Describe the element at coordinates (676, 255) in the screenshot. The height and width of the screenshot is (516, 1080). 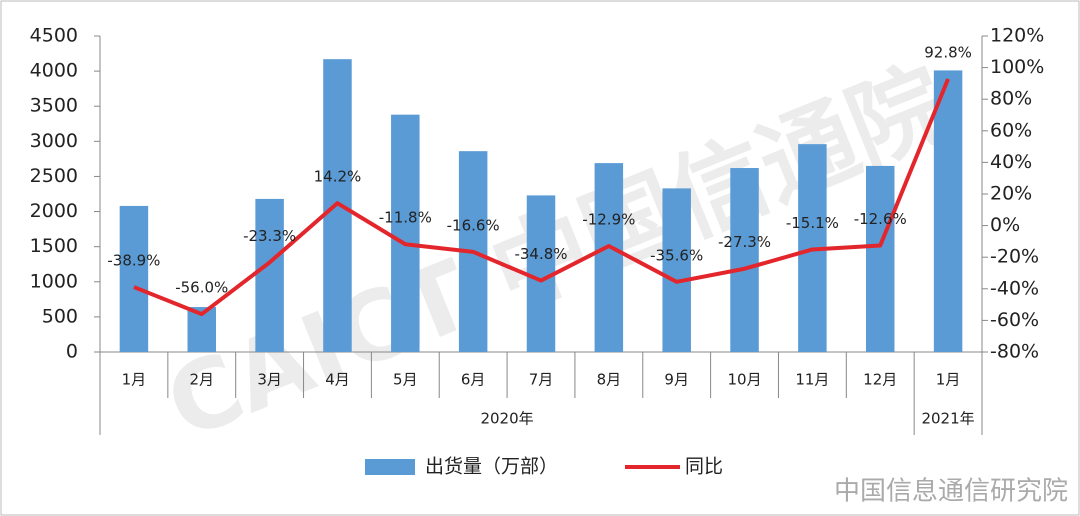
I see `data-label: -35.6%` at that location.